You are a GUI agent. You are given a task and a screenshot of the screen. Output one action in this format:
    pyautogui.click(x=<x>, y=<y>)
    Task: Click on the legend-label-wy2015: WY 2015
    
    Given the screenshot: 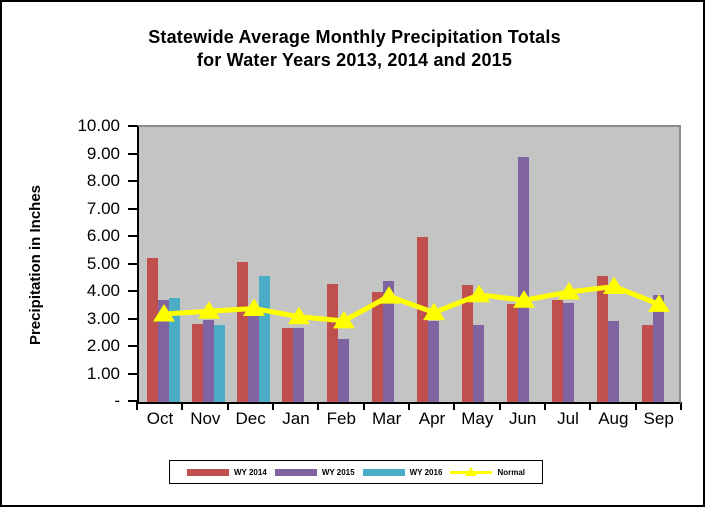 What is the action you would take?
    pyautogui.click(x=338, y=472)
    